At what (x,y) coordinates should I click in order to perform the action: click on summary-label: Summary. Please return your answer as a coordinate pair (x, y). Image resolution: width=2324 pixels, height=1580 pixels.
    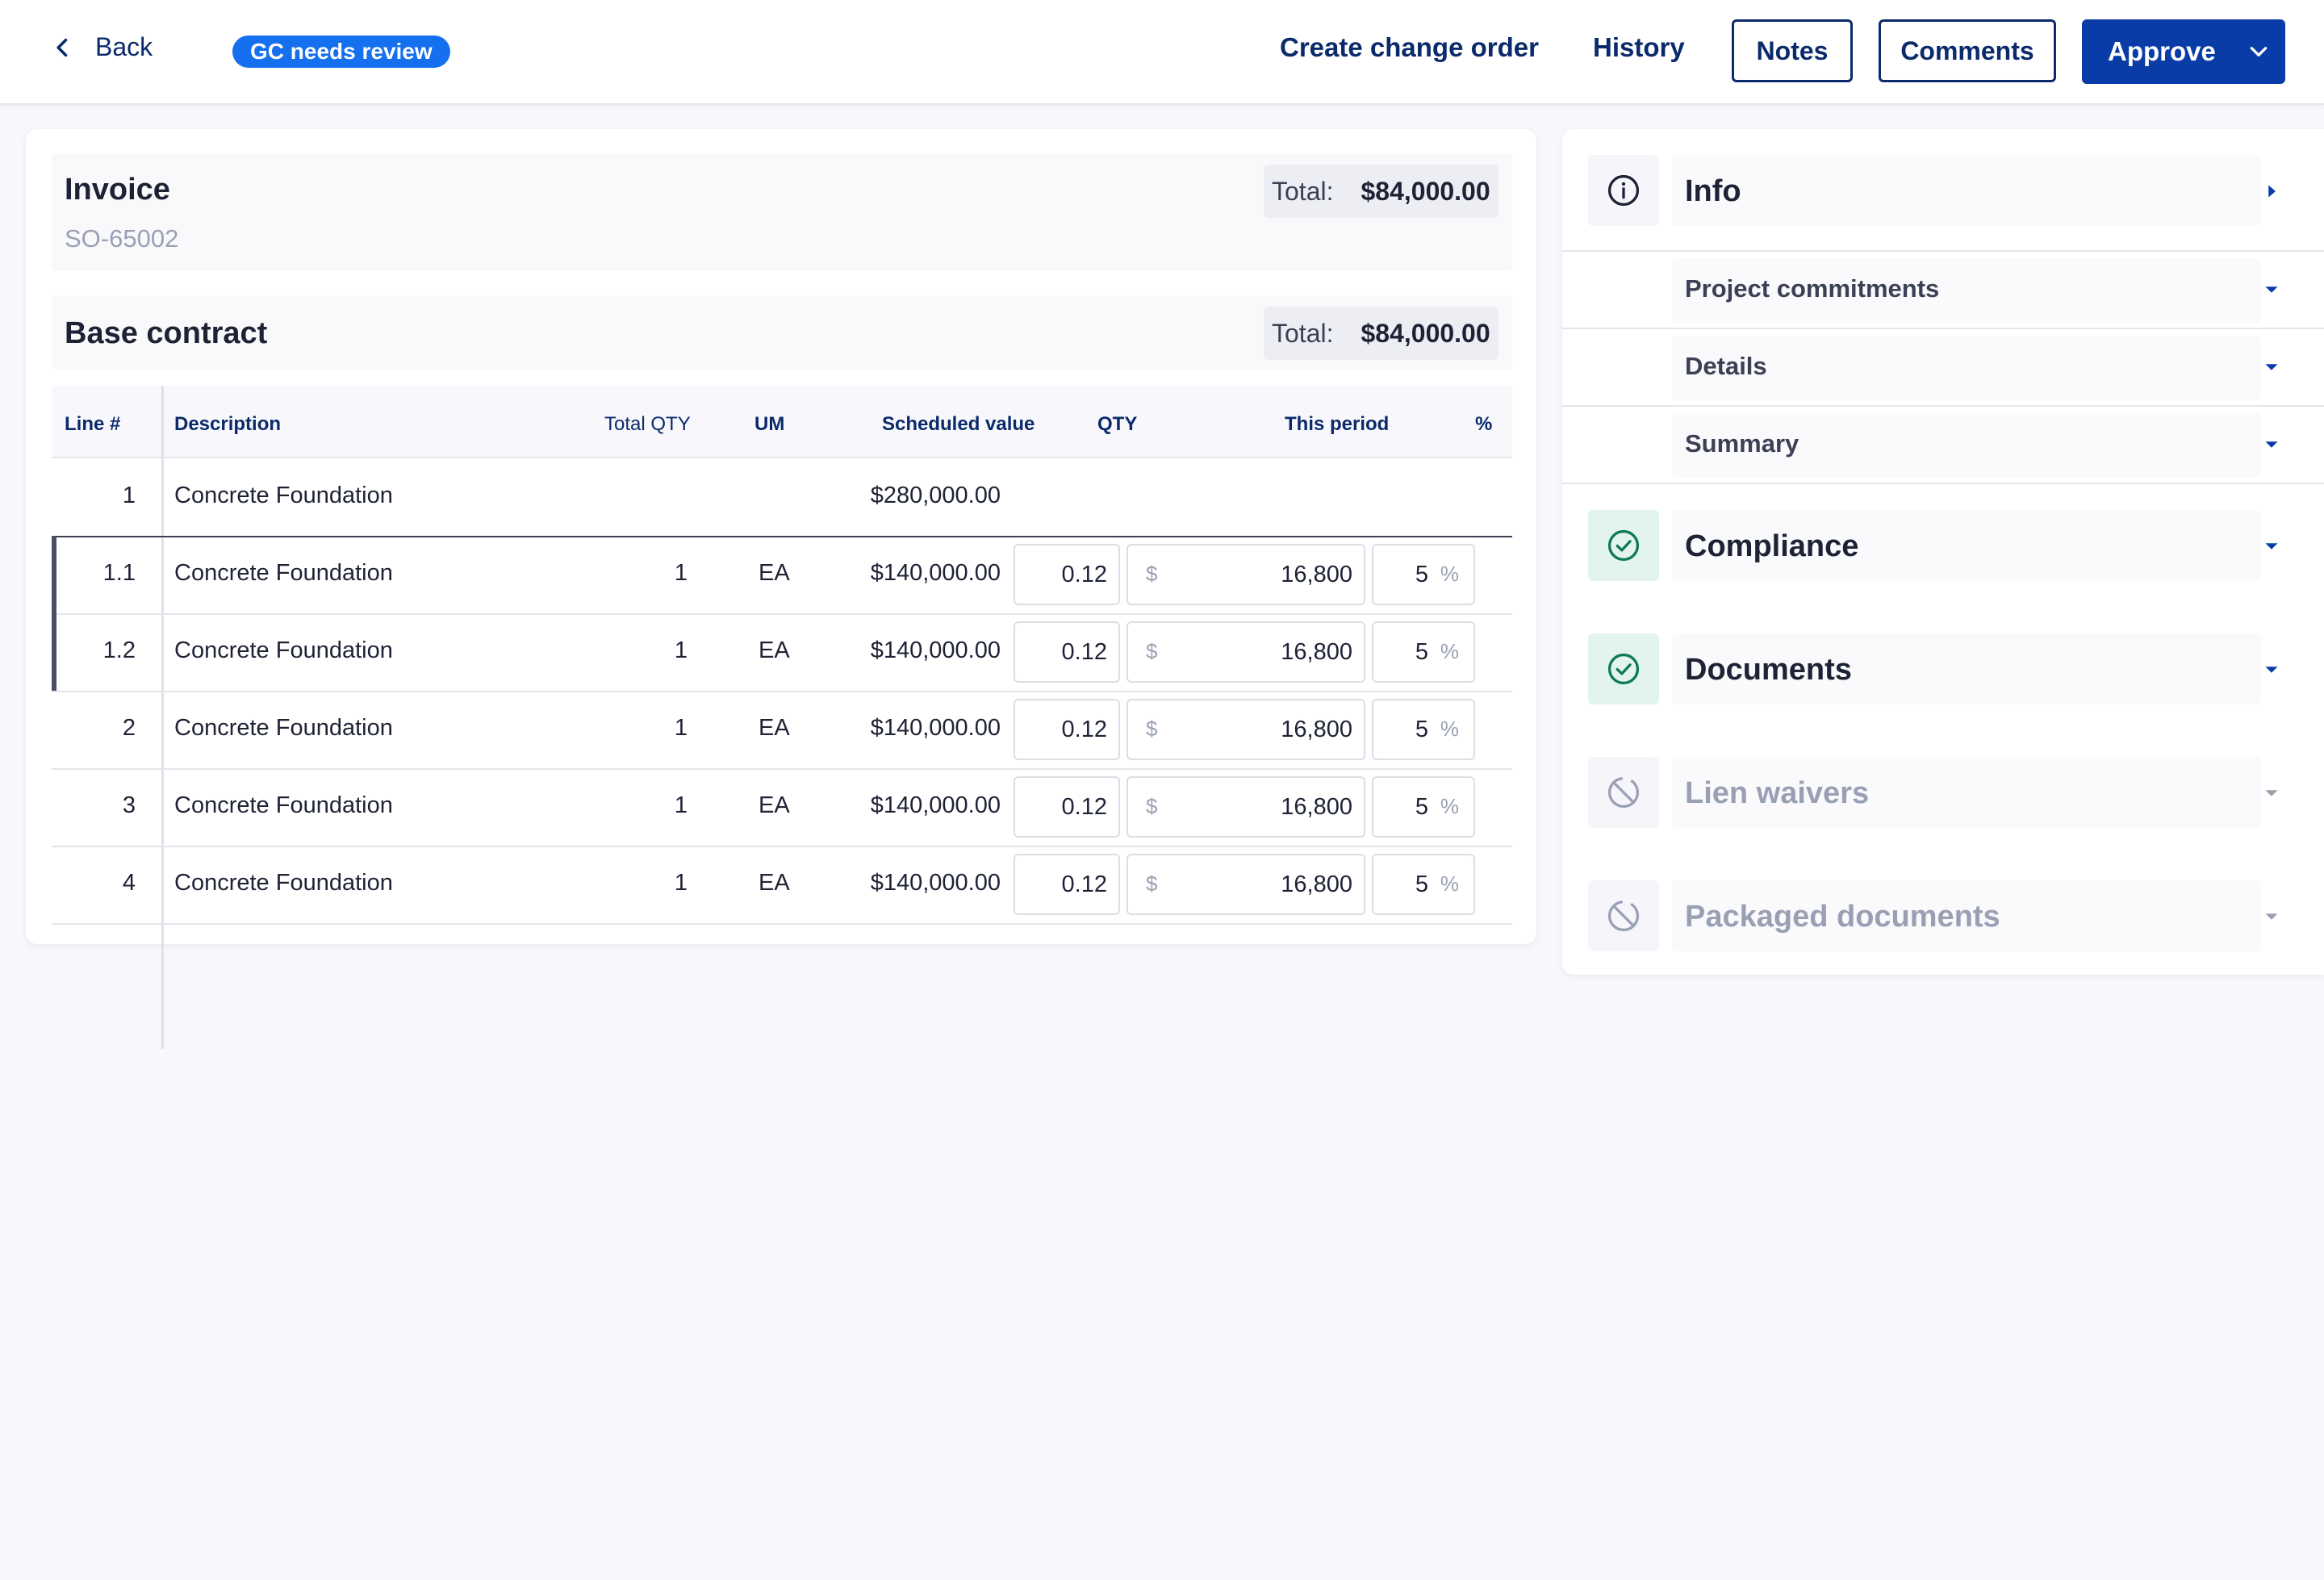
    Looking at the image, I should click on (1742, 443).